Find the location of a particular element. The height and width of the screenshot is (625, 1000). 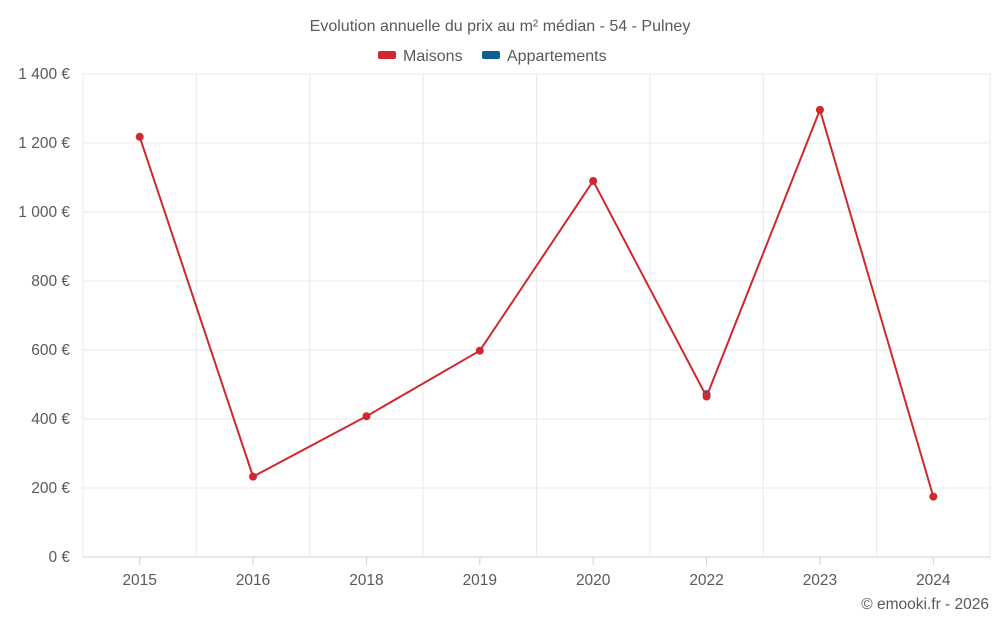

legend-label-appartements: Appartements is located at coordinates (557, 56).